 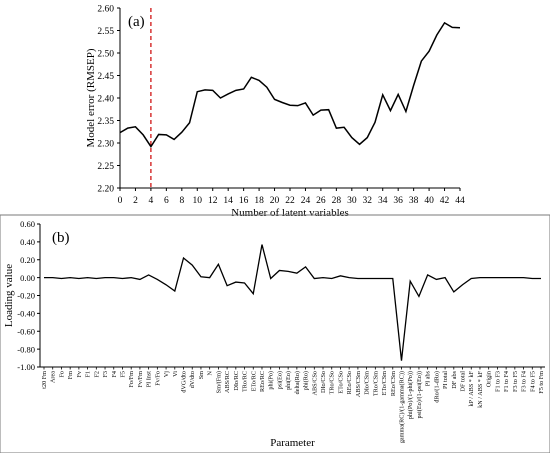 I want to click on panel-a-x-tick-label: 12, so click(x=213, y=201).